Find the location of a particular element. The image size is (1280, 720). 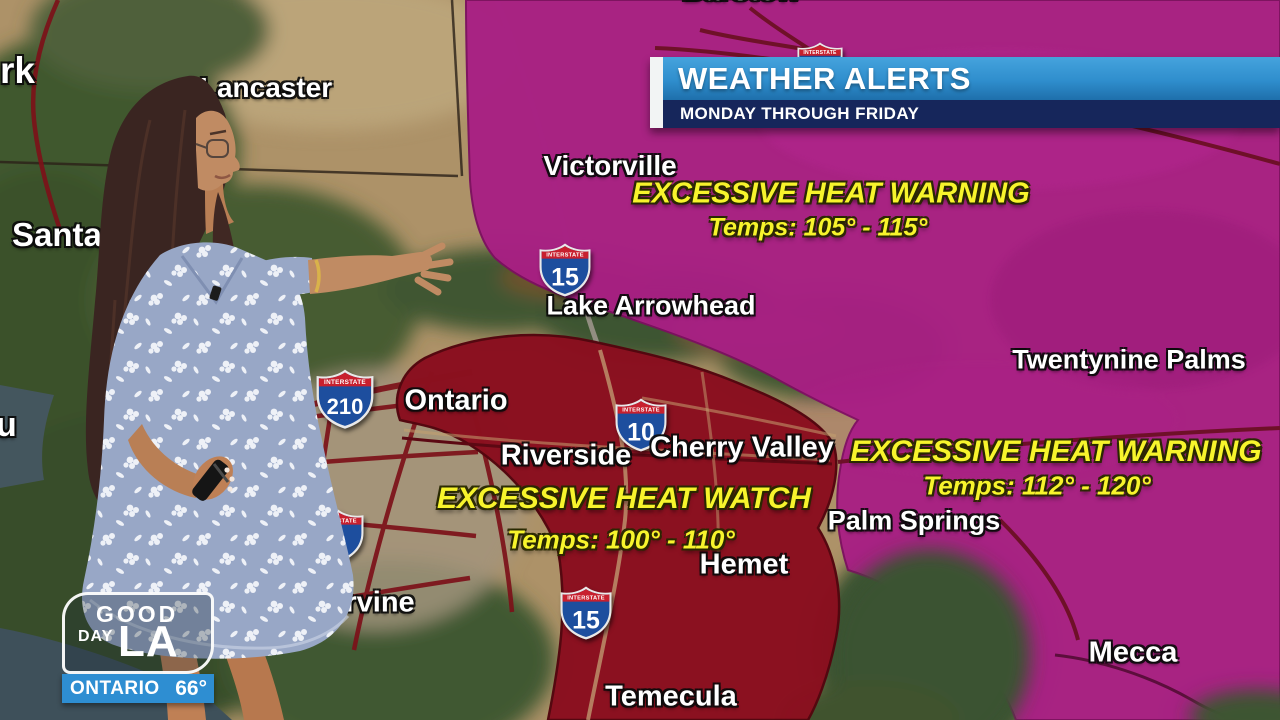

right-sleeve is located at coordinates (279, 278).